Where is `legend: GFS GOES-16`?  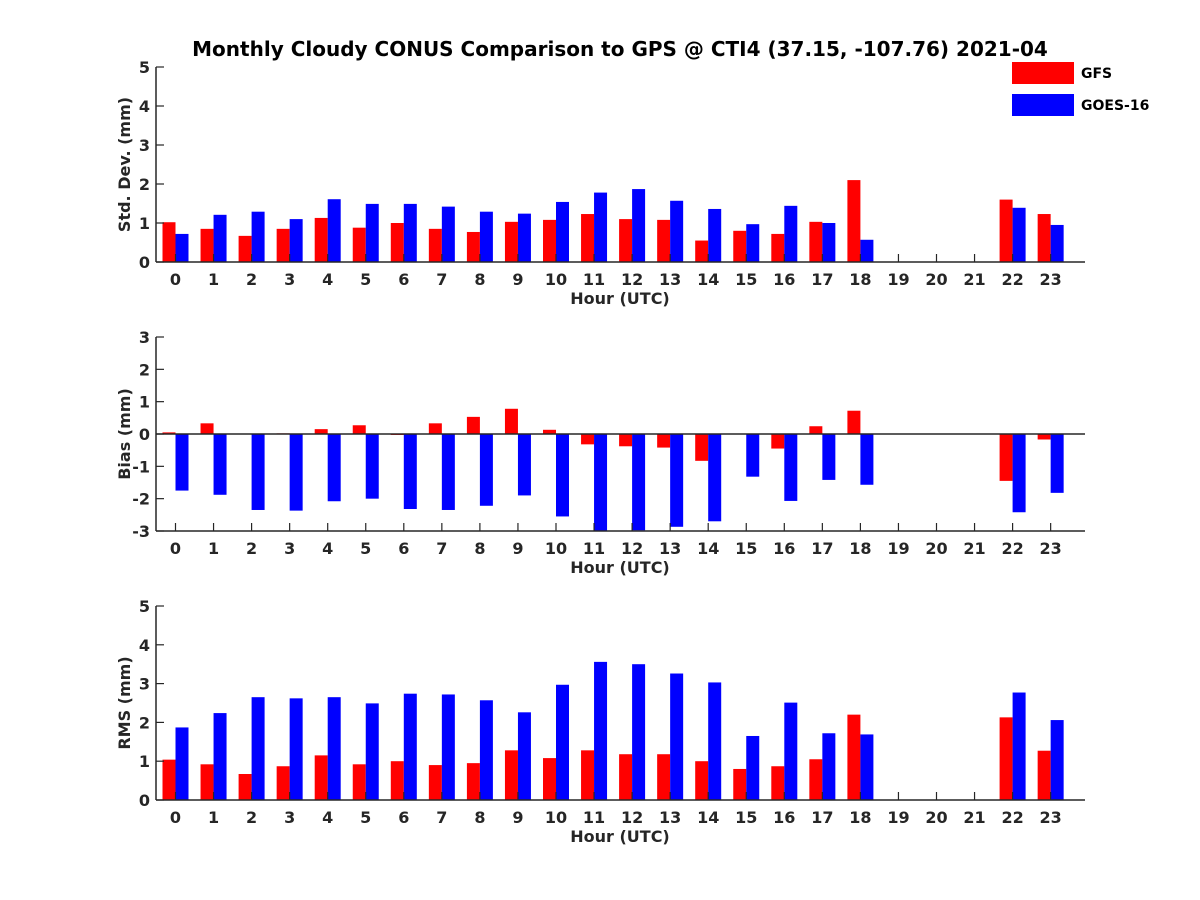 legend: GFS GOES-16 is located at coordinates (1080, 89).